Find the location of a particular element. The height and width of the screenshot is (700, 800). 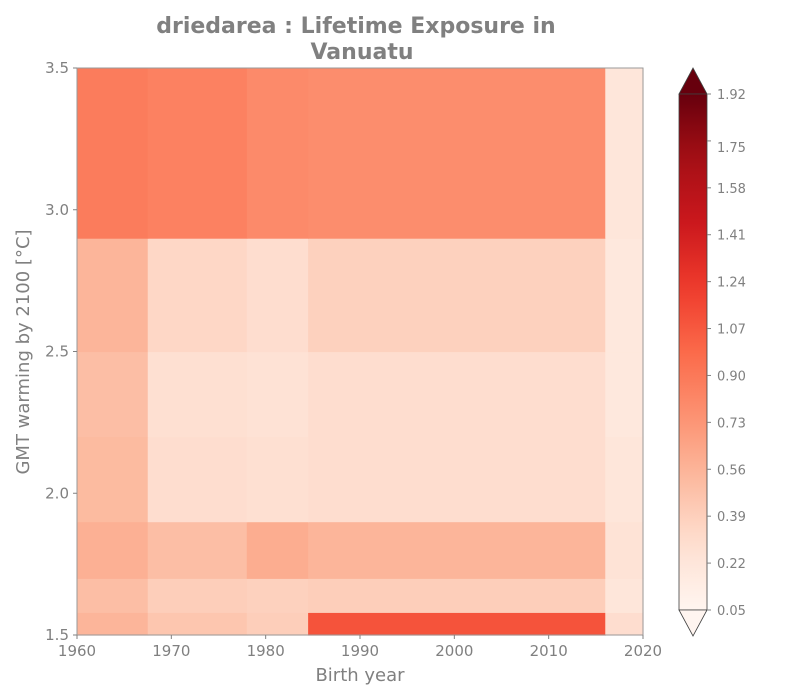

x-tick-label: 1980 is located at coordinates (266, 651).